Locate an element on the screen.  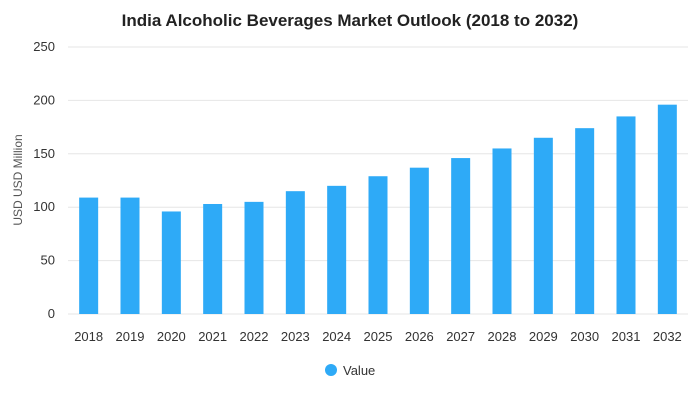
legend-label-value: Value is located at coordinates (359, 370).